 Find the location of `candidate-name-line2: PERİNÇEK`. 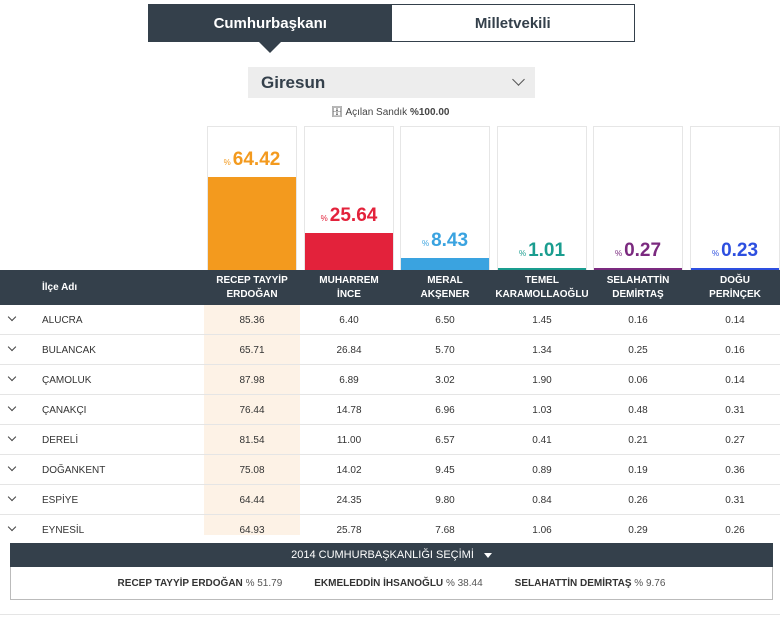

candidate-name-line2: PERİNÇEK is located at coordinates (735, 294).